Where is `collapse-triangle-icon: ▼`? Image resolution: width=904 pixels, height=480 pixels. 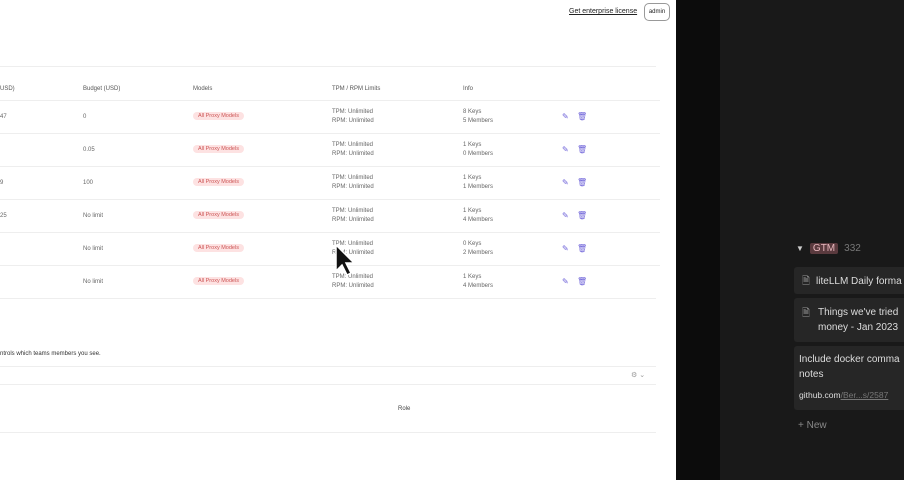
collapse-triangle-icon: ▼ is located at coordinates (800, 248).